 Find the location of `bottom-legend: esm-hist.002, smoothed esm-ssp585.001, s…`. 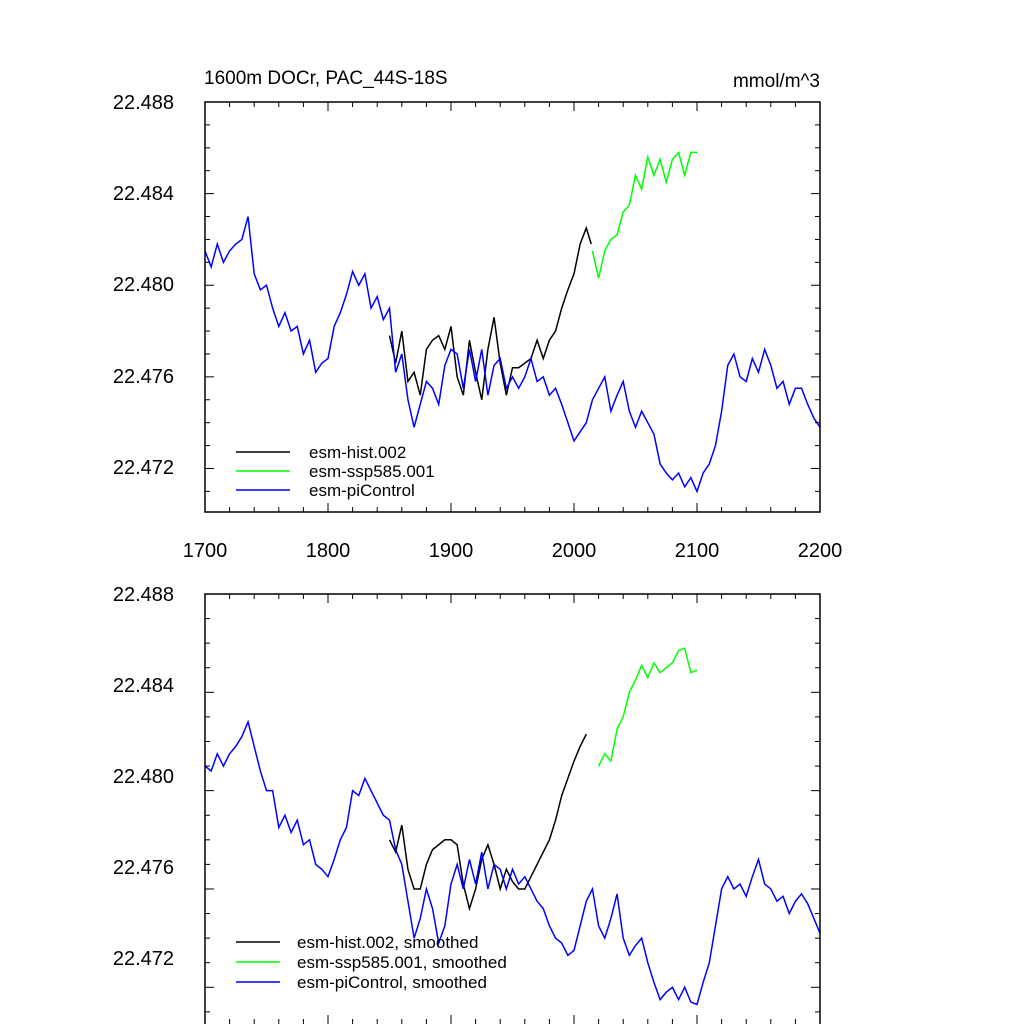

bottom-legend: esm-hist.002, smoothed esm-ssp585.001, s… is located at coordinates (371, 962).